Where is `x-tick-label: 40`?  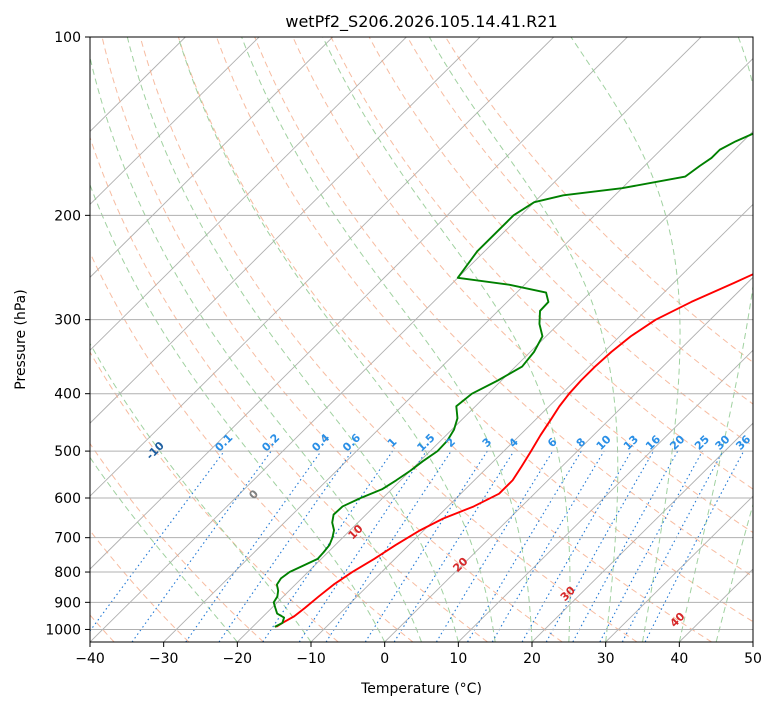 x-tick-label: 40 is located at coordinates (679, 659).